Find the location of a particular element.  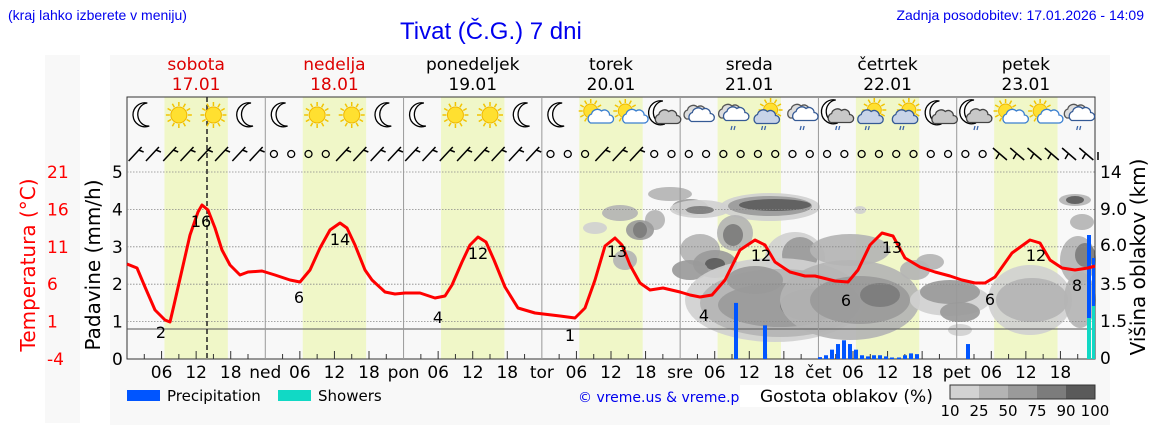

cloud-density-tick: 10 is located at coordinates (949, 411).